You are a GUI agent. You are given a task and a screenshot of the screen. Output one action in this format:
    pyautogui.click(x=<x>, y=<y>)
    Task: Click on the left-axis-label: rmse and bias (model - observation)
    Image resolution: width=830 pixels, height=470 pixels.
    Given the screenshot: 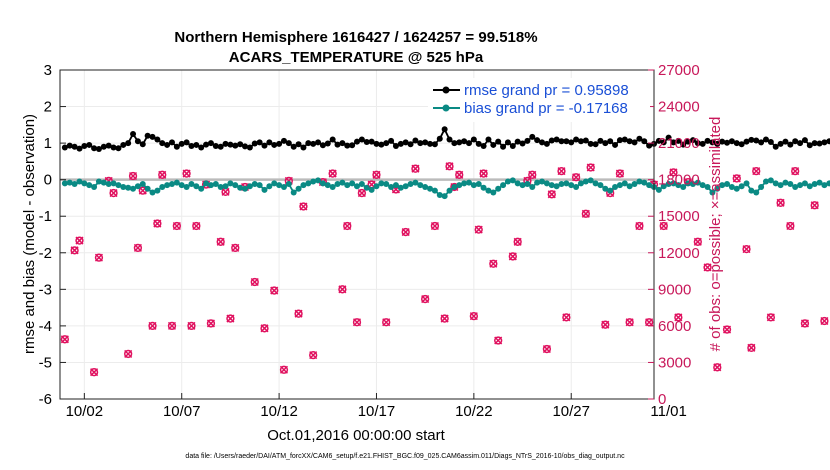 What is the action you would take?
    pyautogui.click(x=29, y=234)
    